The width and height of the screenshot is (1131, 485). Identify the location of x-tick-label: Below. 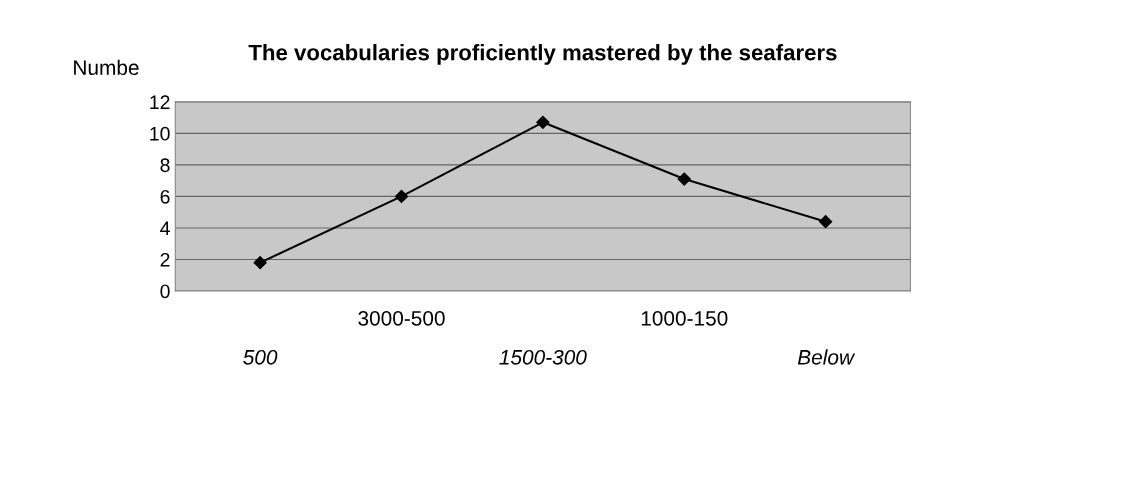
(826, 357).